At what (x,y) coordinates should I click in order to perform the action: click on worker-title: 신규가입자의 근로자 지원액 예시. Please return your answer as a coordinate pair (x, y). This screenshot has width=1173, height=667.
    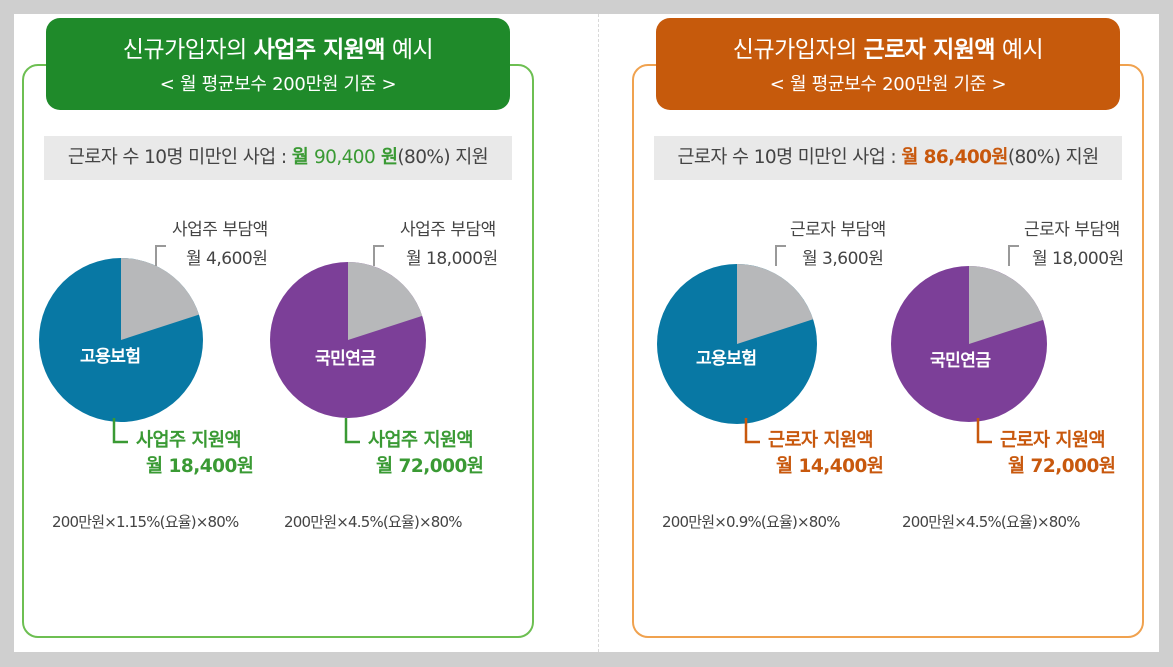
    Looking at the image, I should click on (888, 50).